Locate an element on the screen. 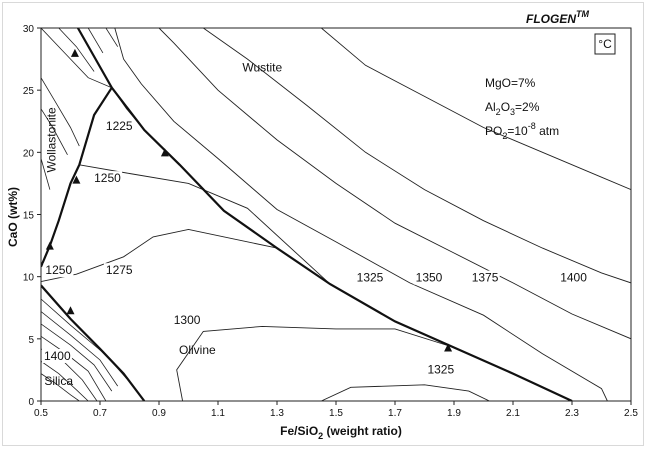  x-tick-label: 1.9 is located at coordinates (454, 413).